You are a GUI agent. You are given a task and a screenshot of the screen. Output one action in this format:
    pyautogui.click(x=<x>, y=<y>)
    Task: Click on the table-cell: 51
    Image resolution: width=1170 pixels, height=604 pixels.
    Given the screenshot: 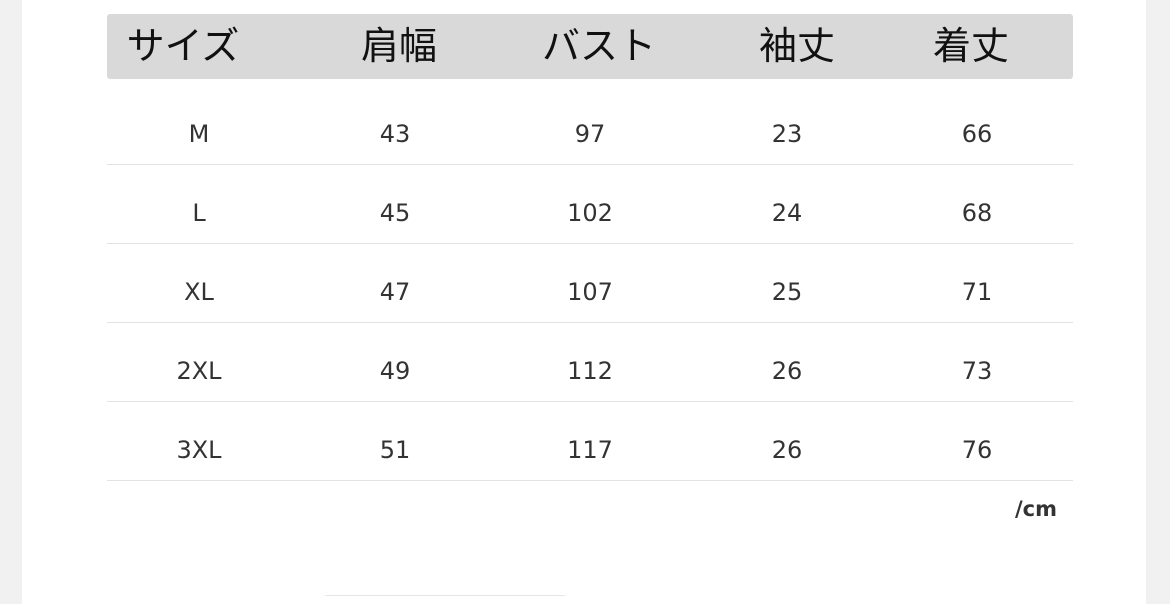 What is the action you would take?
    pyautogui.click(x=395, y=450)
    